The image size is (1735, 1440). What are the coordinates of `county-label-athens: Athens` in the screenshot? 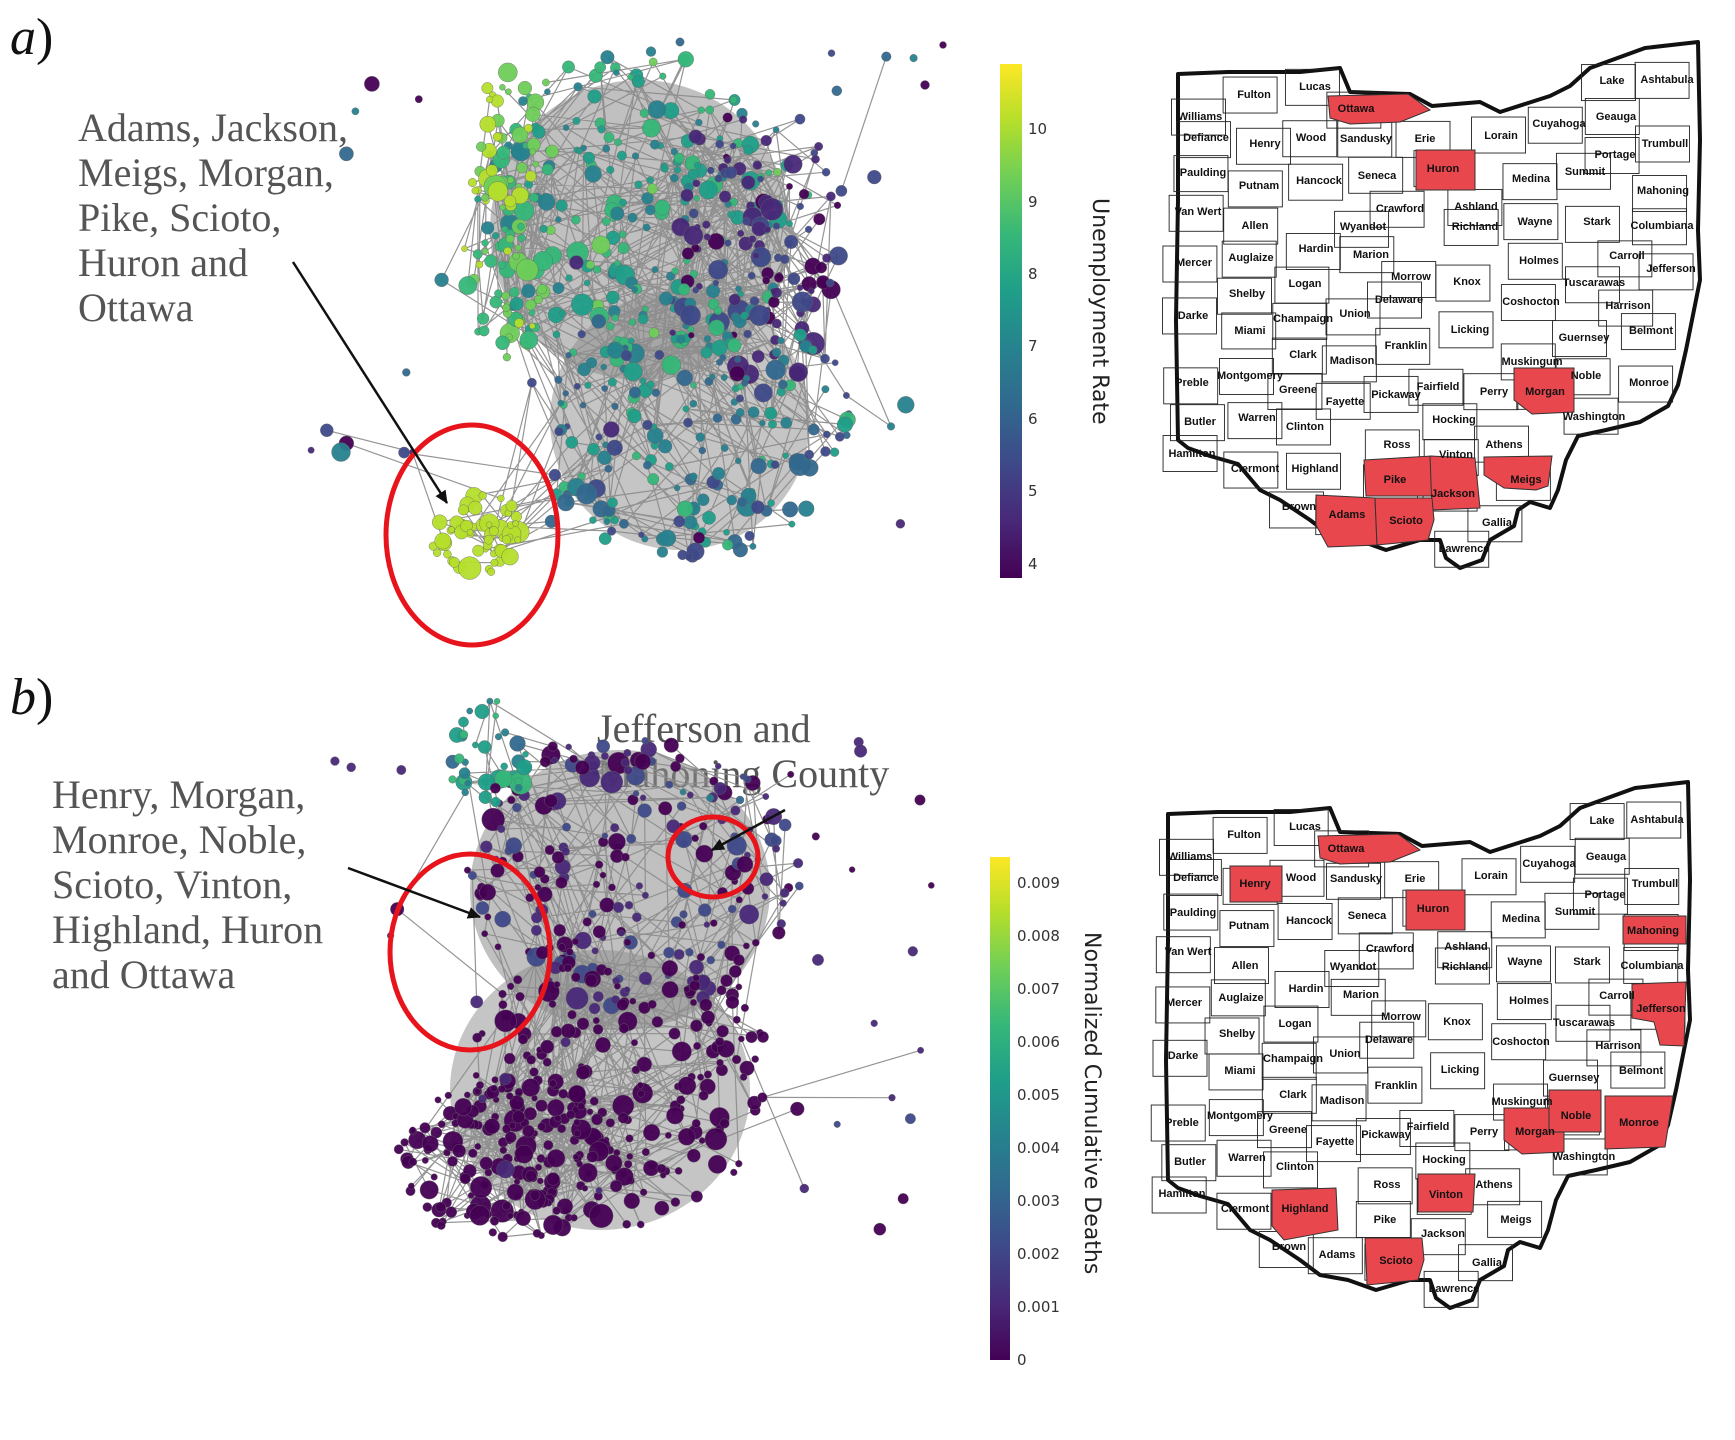 It's located at (1503, 445).